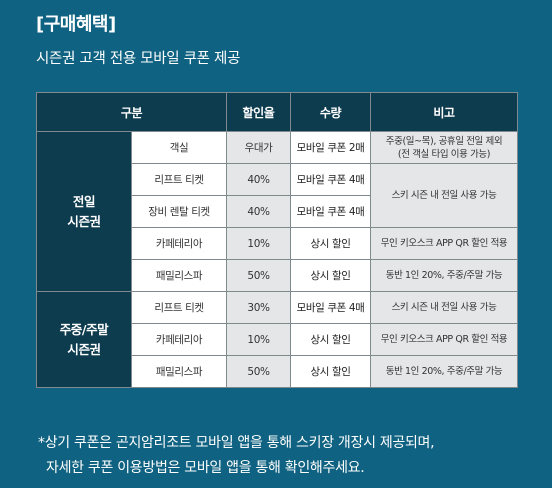  What do you see at coordinates (258, 307) in the screenshot?
I see `rate-cell: 30%` at bounding box center [258, 307].